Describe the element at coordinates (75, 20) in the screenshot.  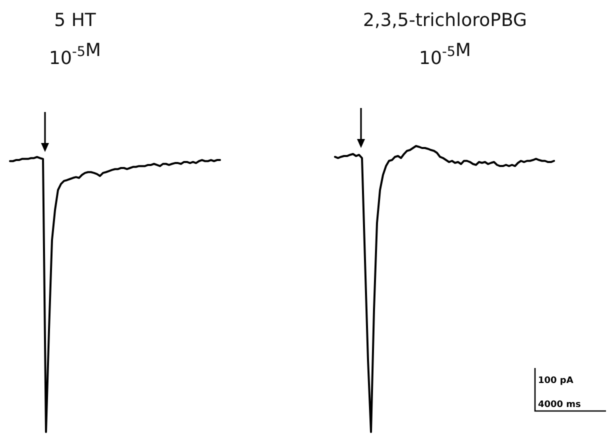
I see `chart-title: 5 HT` at that location.